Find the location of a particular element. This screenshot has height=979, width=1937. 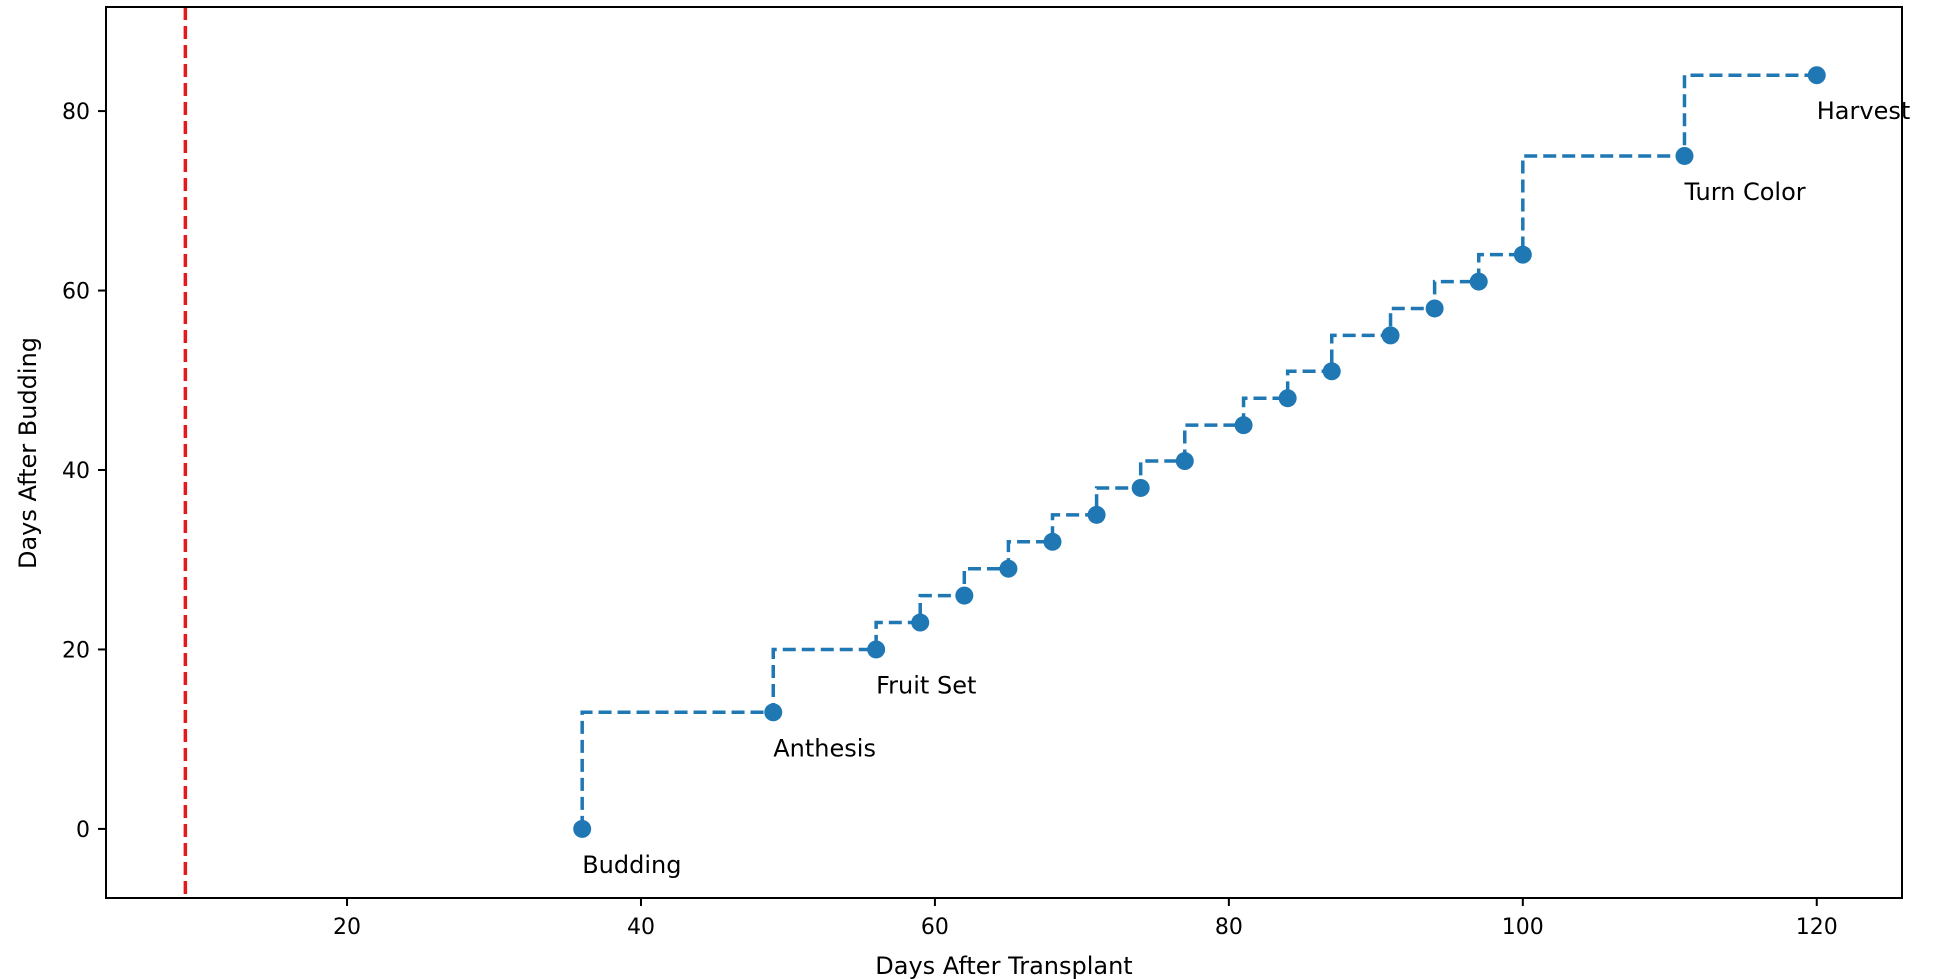

stage-annotation: Budding is located at coordinates (631, 865).